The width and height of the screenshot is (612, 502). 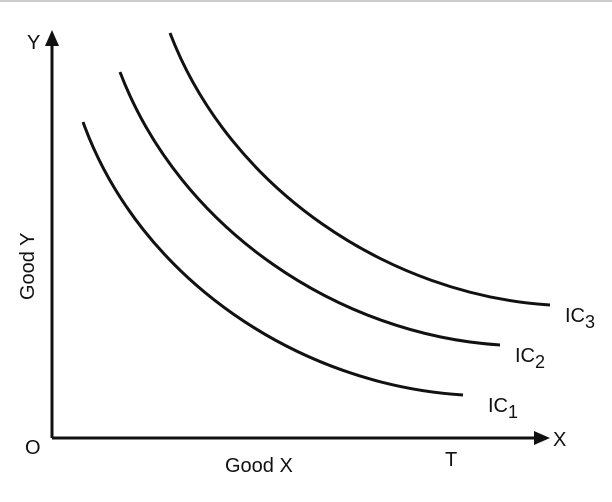 I want to click on x-letter: X, so click(x=559, y=440).